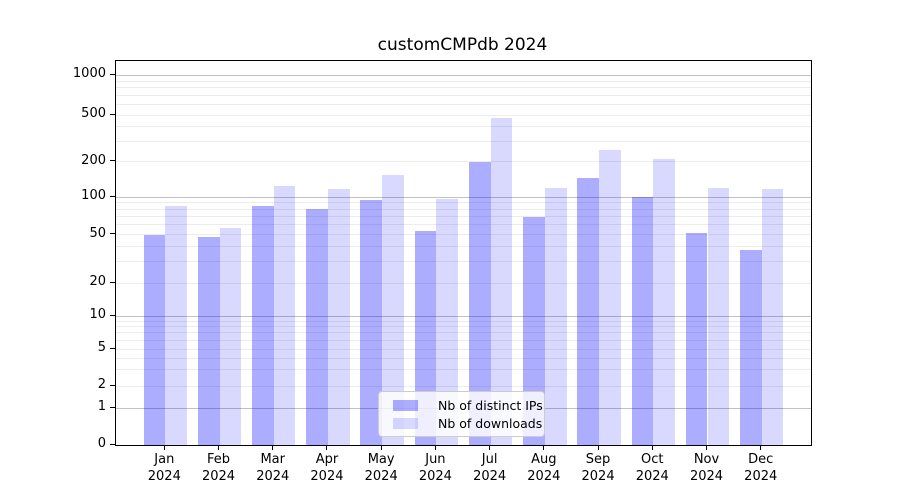 Image resolution: width=900 pixels, height=500 pixels. What do you see at coordinates (381, 468) in the screenshot?
I see `x-tick-label: May 2024` at bounding box center [381, 468].